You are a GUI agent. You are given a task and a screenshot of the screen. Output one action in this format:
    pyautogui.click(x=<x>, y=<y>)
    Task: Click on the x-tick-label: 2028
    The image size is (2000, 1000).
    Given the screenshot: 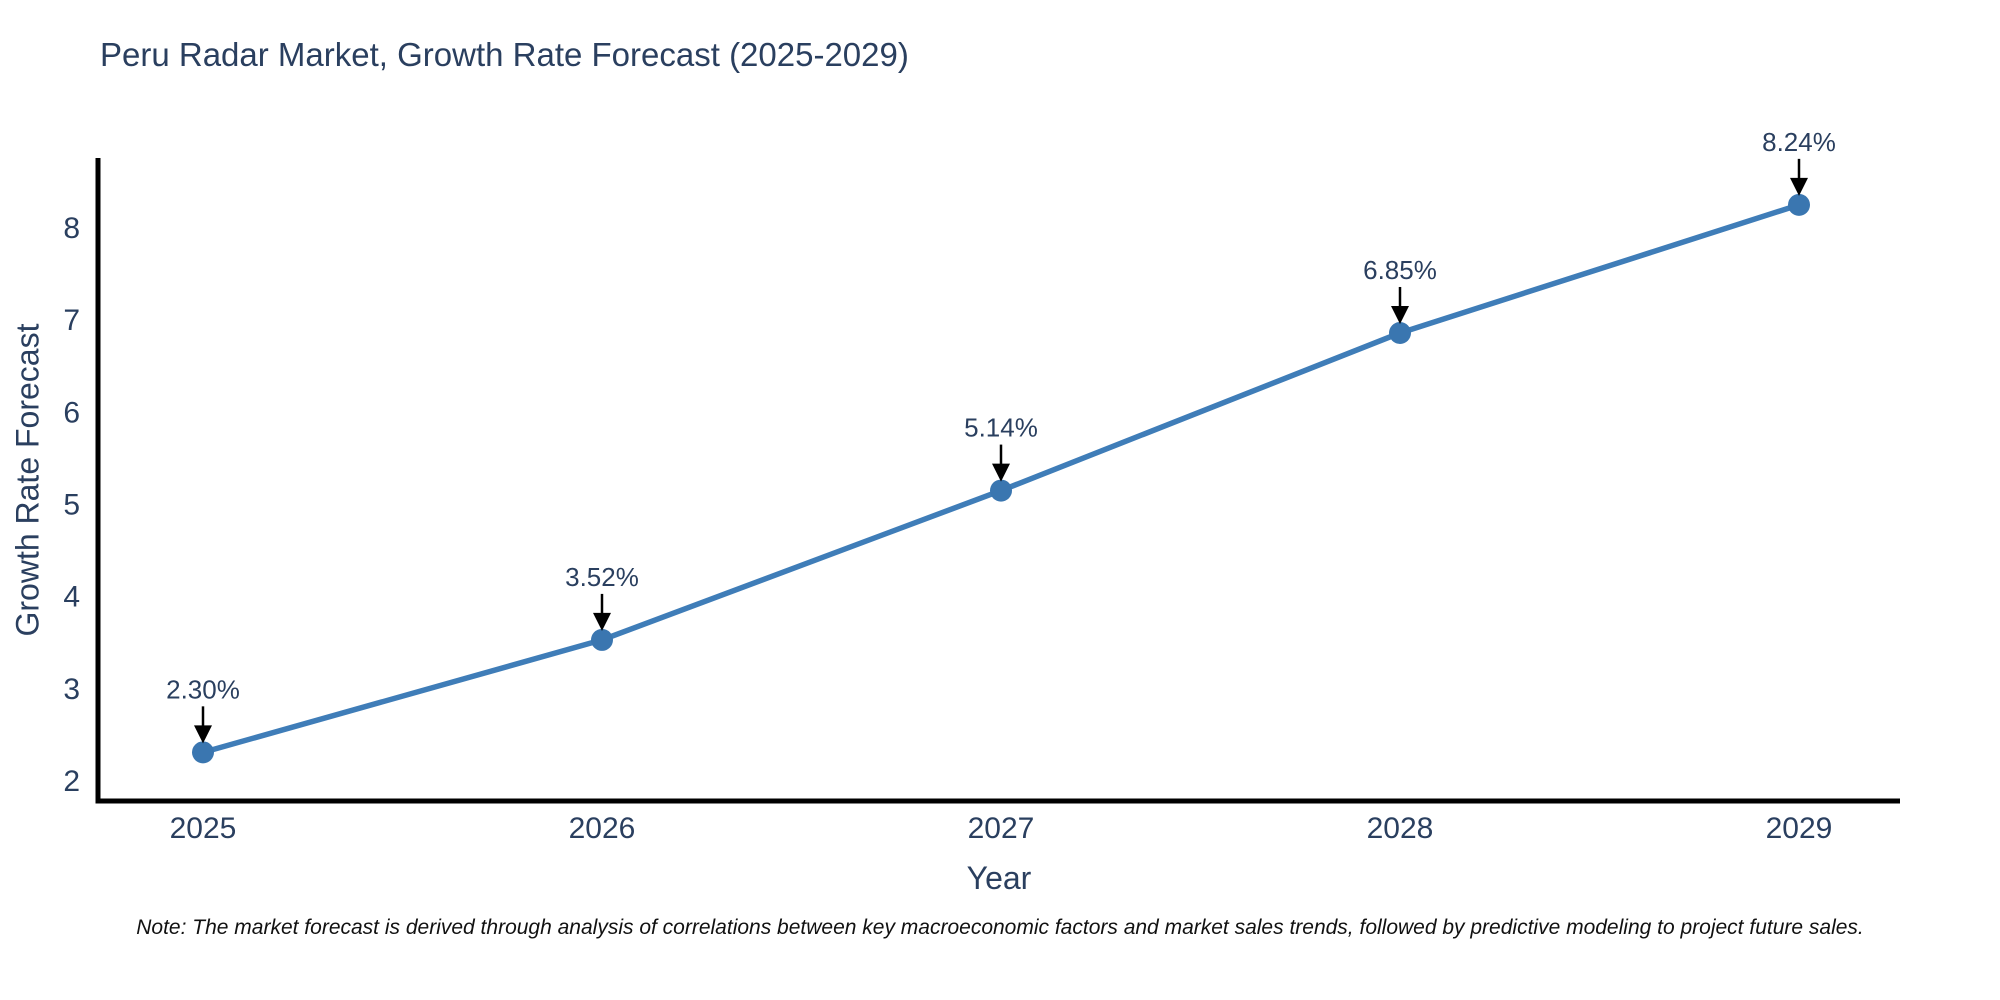 What is the action you would take?
    pyautogui.click(x=1400, y=828)
    